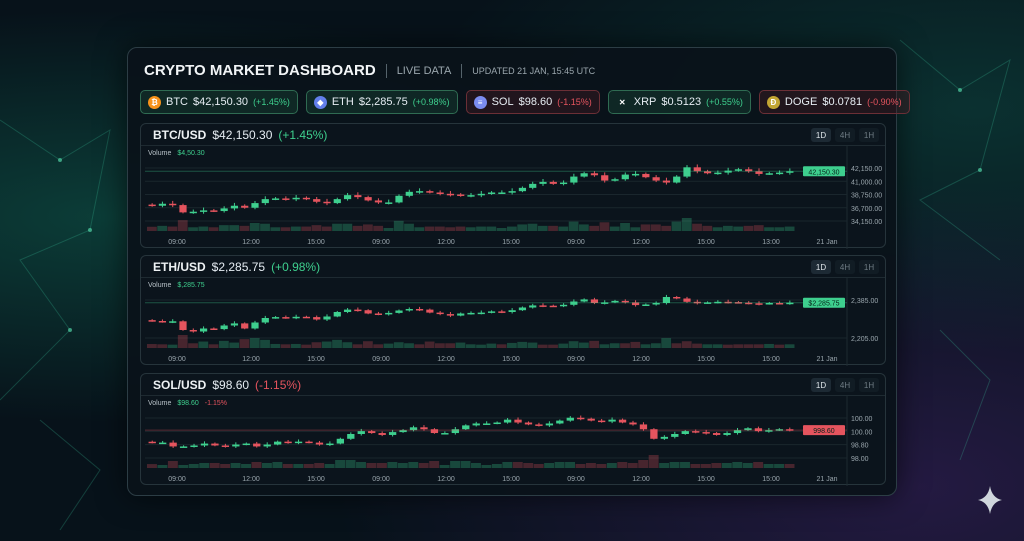 The height and width of the screenshot is (541, 1024). Describe the element at coordinates (160, 285) in the screenshot. I see `volume-label: Volume` at that location.